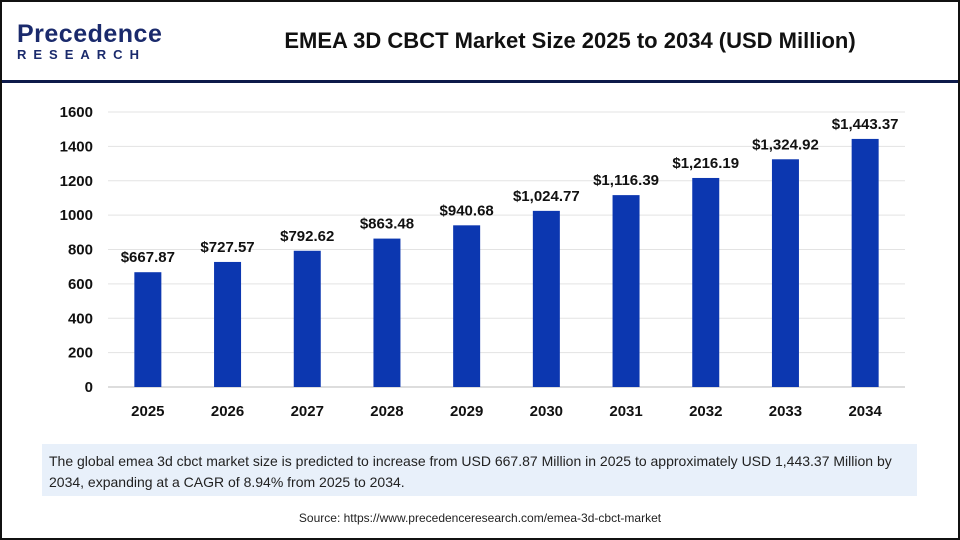 This screenshot has width=960, height=540. I want to click on data-label: $940.68, so click(467, 210).